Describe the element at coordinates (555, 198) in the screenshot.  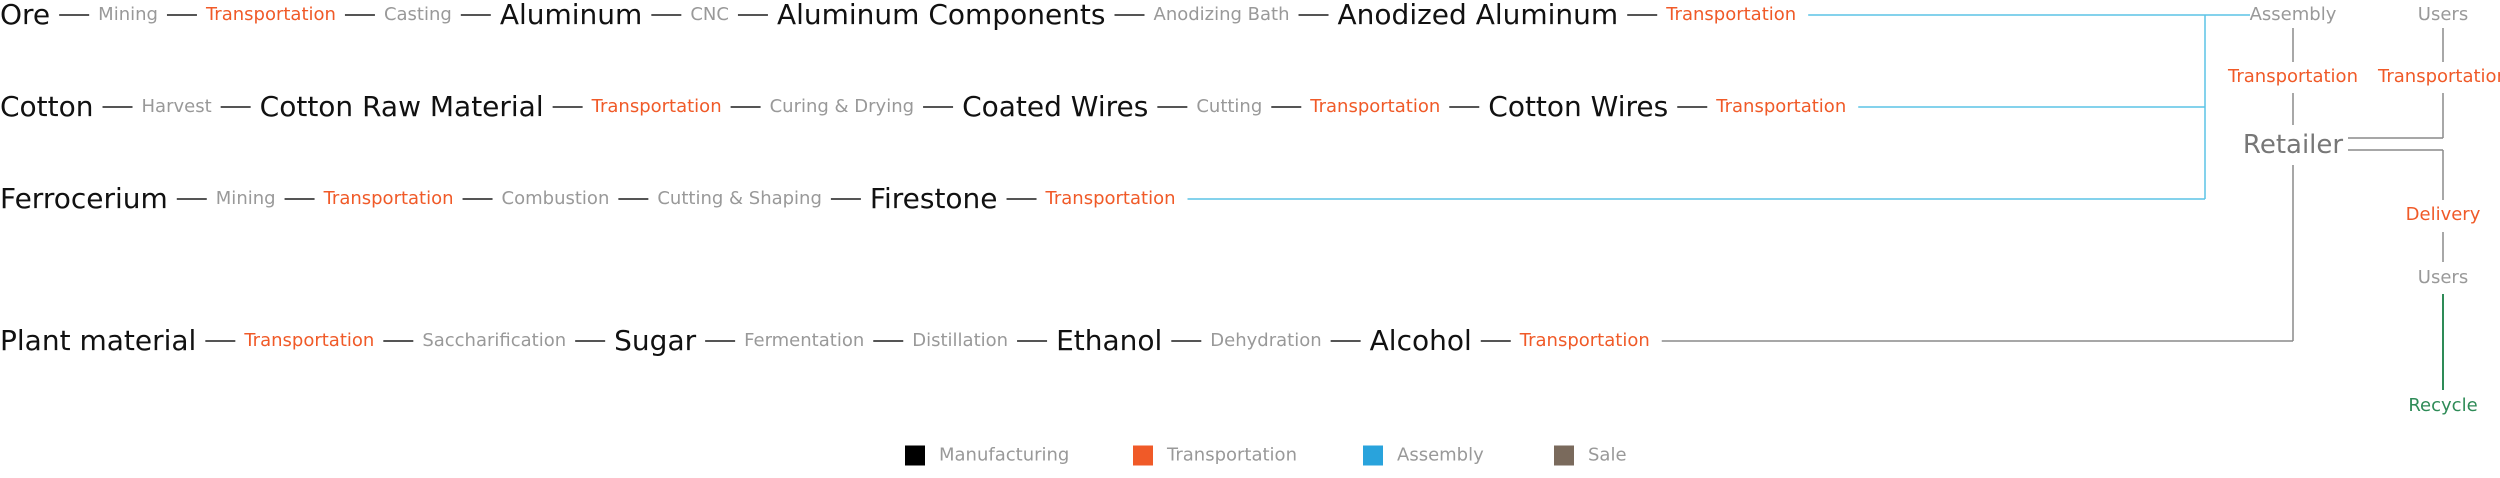
I see `flow-node-small: Combustion` at that location.